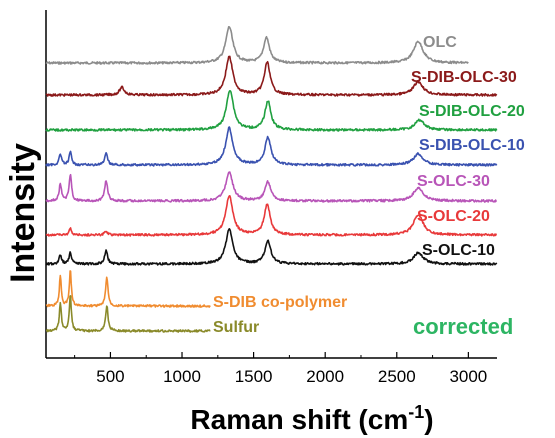 The height and width of the screenshot is (438, 555). Describe the element at coordinates (463, 326) in the screenshot. I see `corrected-annotation: corrected` at that location.